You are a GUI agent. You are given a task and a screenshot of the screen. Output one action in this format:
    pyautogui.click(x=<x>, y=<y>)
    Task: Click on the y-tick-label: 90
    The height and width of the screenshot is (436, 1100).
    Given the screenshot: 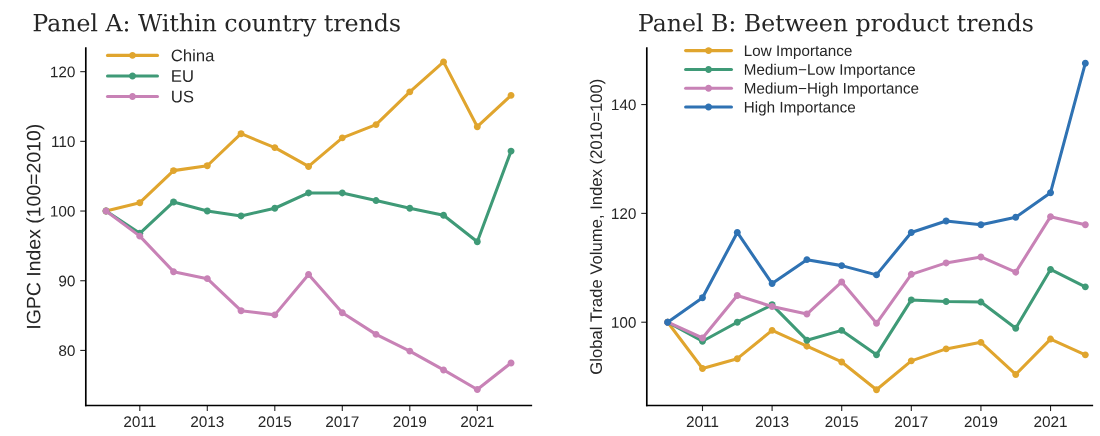 What is the action you would take?
    pyautogui.click(x=67, y=281)
    